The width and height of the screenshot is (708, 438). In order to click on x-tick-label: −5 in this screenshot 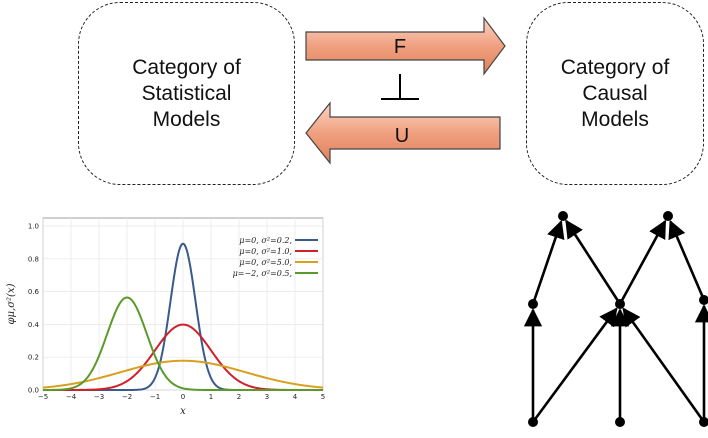, I will do `click(43, 397)`.